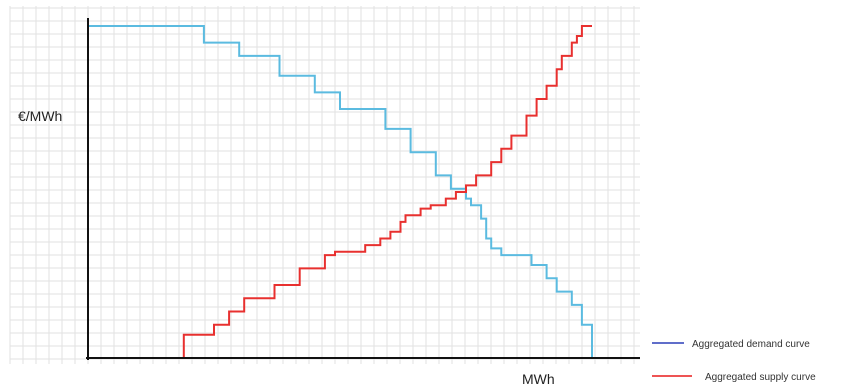 The image size is (860, 389). I want to click on legend-supply-label: Aggregated supply curve, so click(760, 377).